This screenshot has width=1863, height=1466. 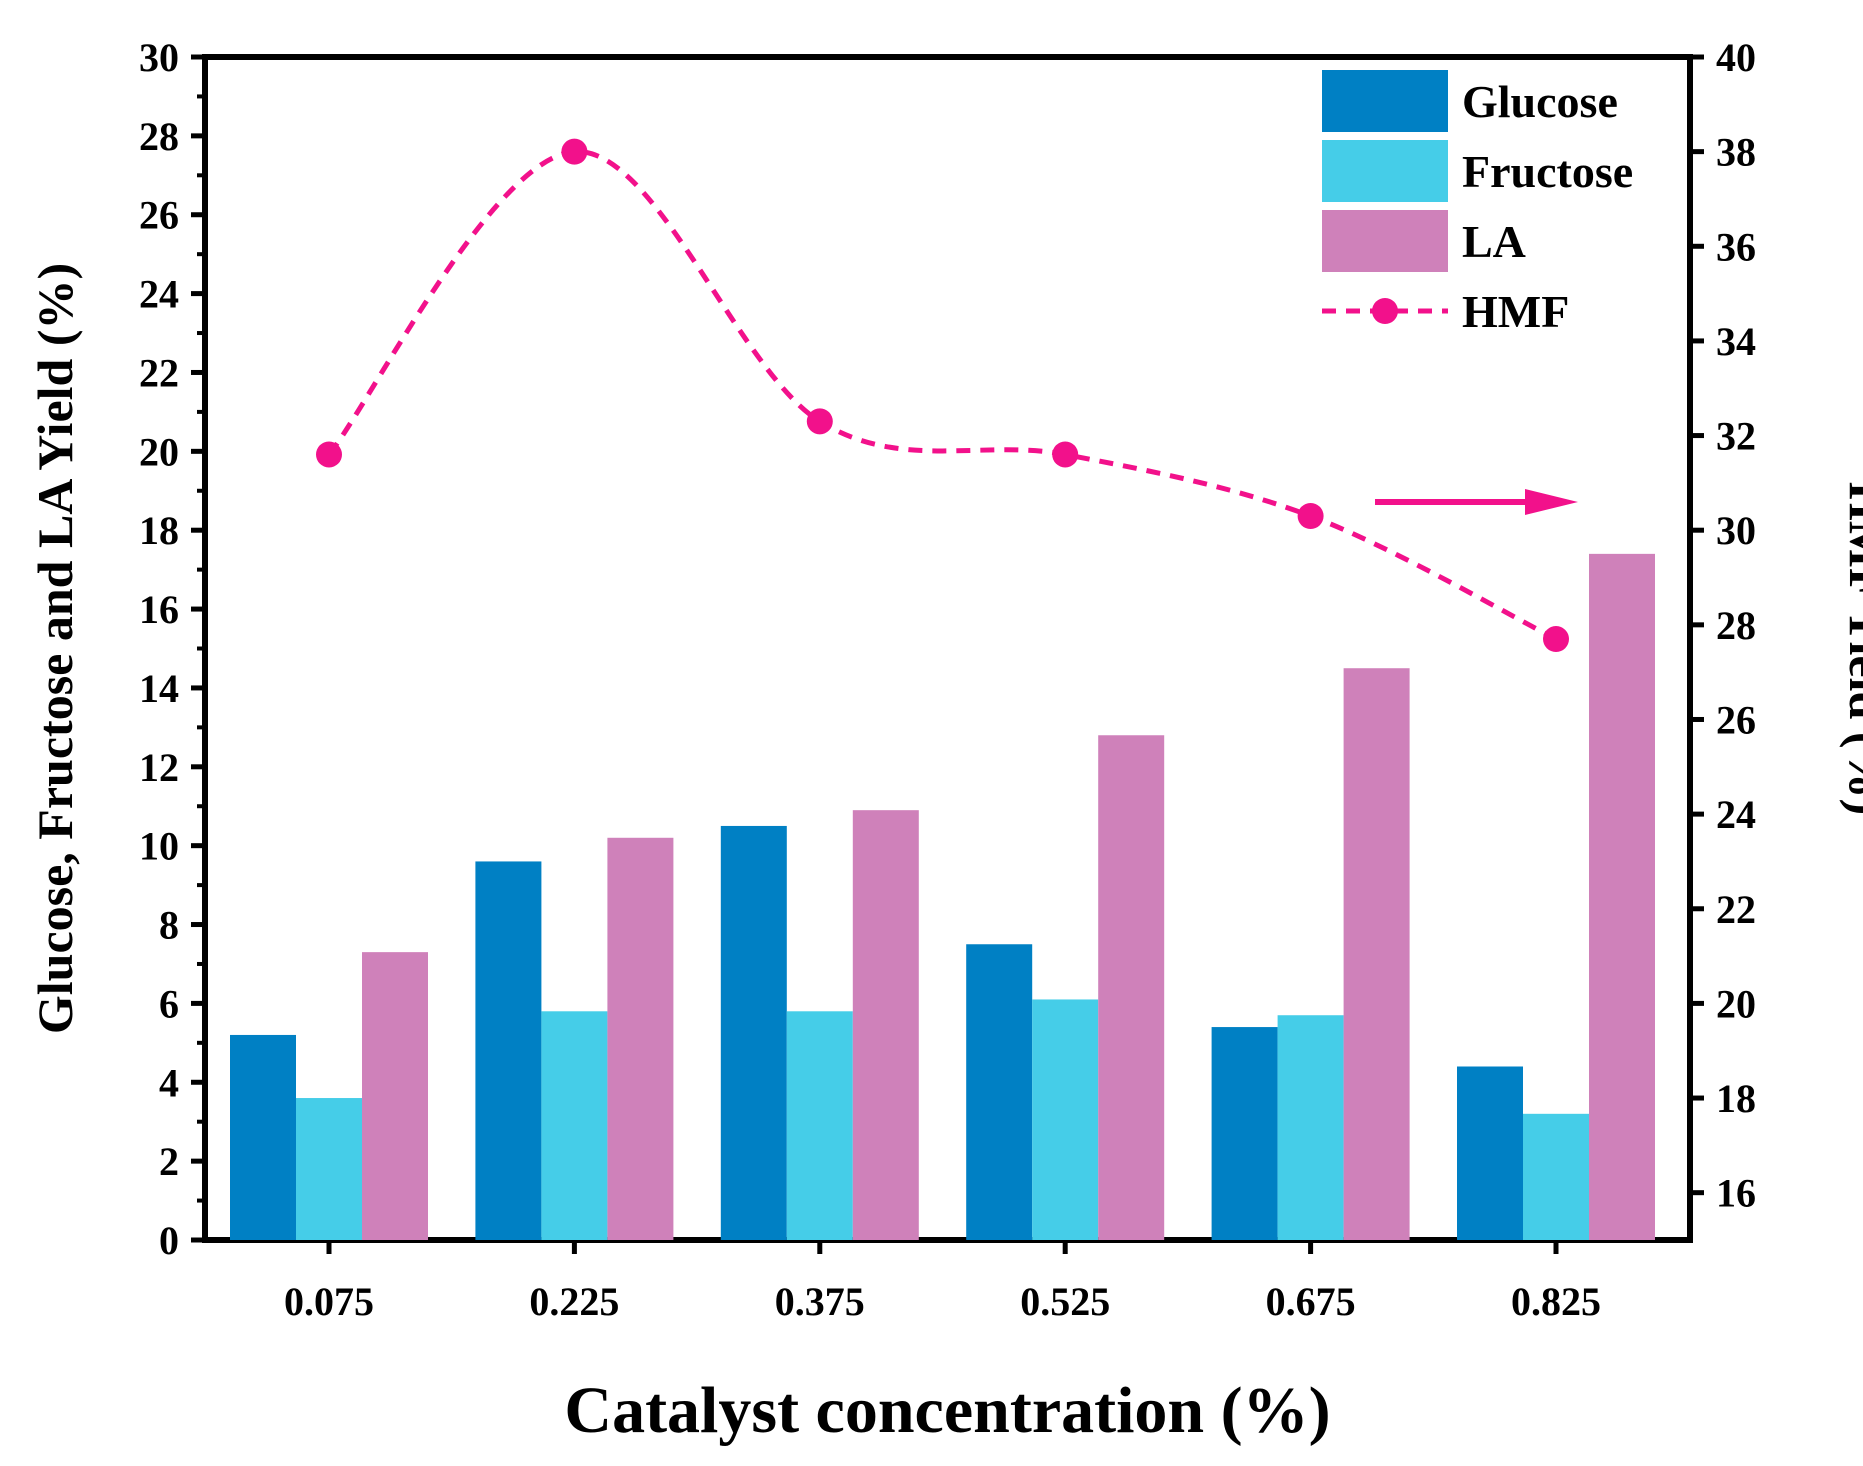 What do you see at coordinates (1065, 1119) in the screenshot?
I see `bar-fructose-0.525` at bounding box center [1065, 1119].